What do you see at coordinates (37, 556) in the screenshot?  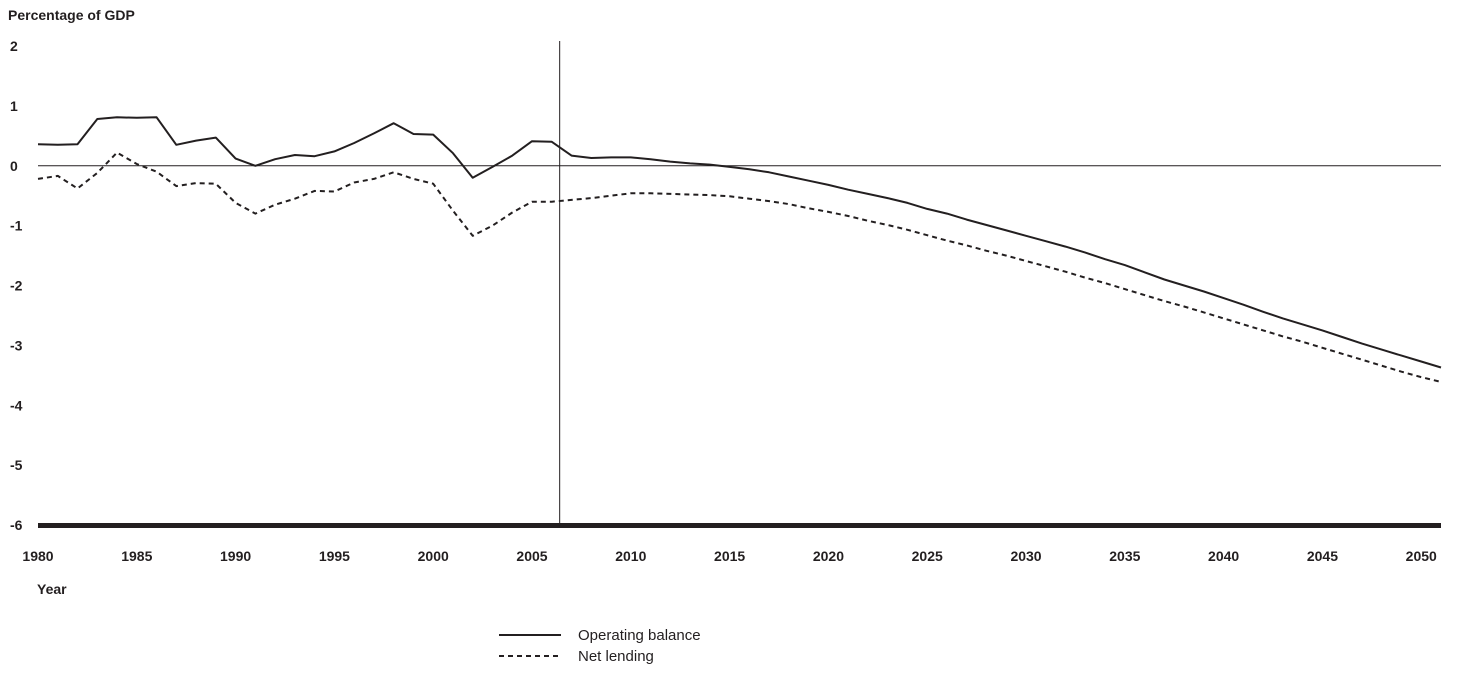 I see `x-tick-label: 1980` at bounding box center [37, 556].